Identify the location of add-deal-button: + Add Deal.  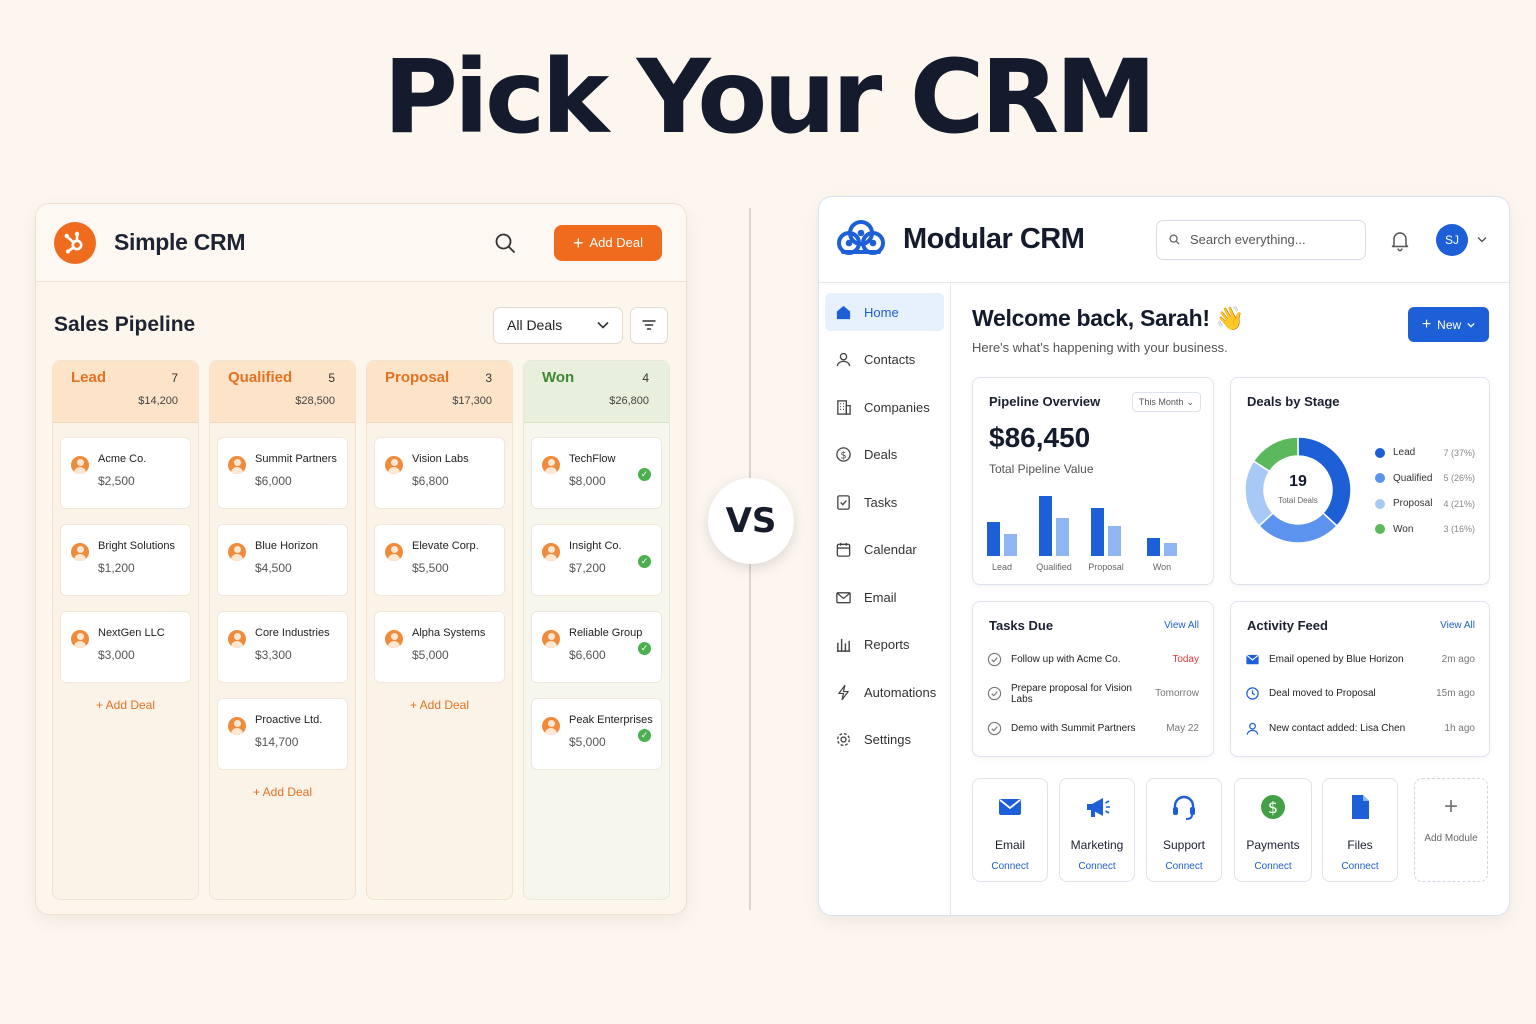
(608, 242).